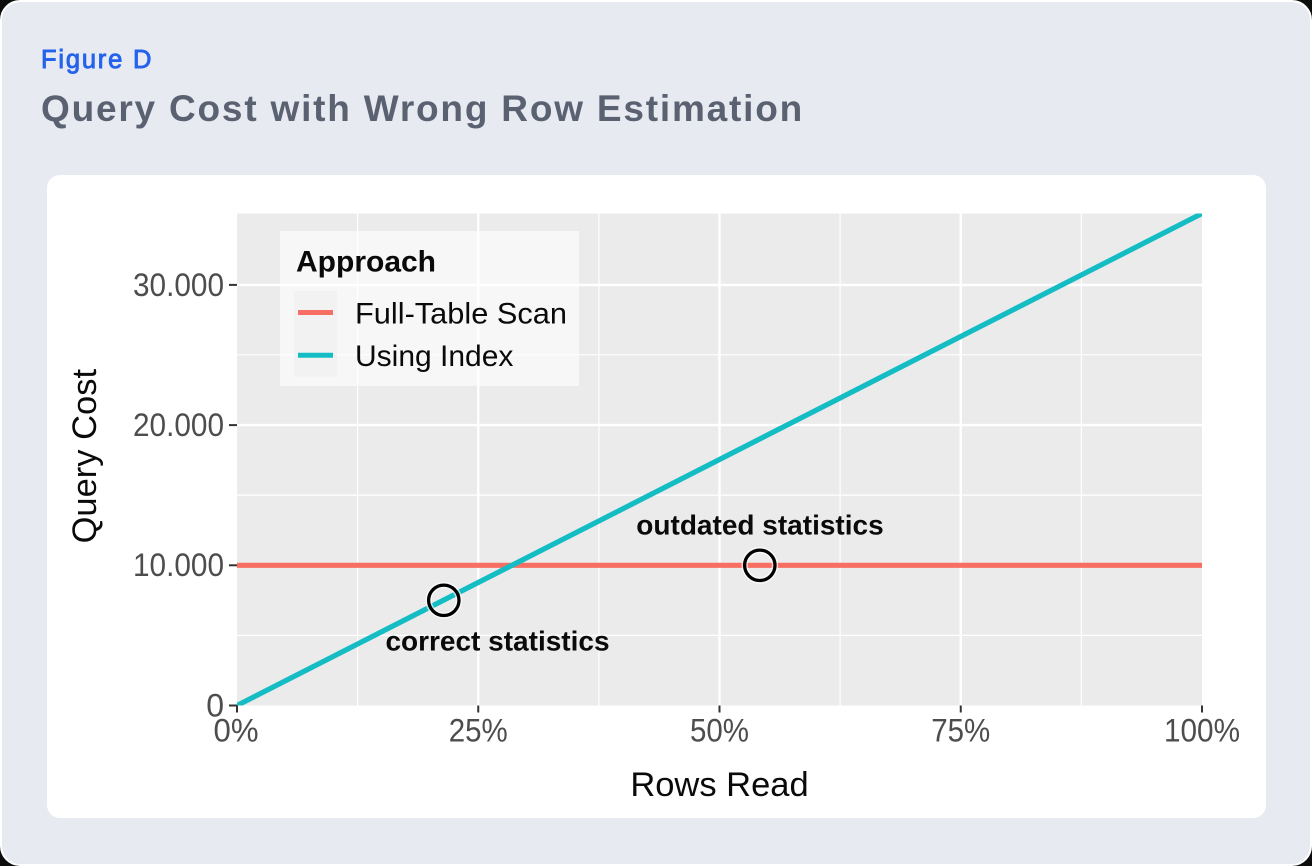 Image resolution: width=1312 pixels, height=866 pixels. I want to click on svg-text: Rows Read, so click(719, 785).